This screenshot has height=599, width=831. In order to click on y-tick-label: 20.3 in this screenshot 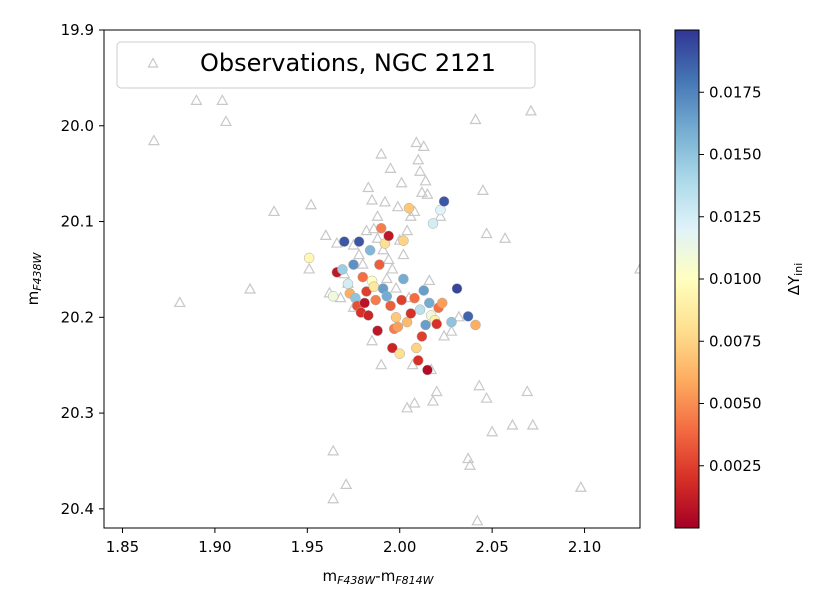, I will do `click(77, 413)`.